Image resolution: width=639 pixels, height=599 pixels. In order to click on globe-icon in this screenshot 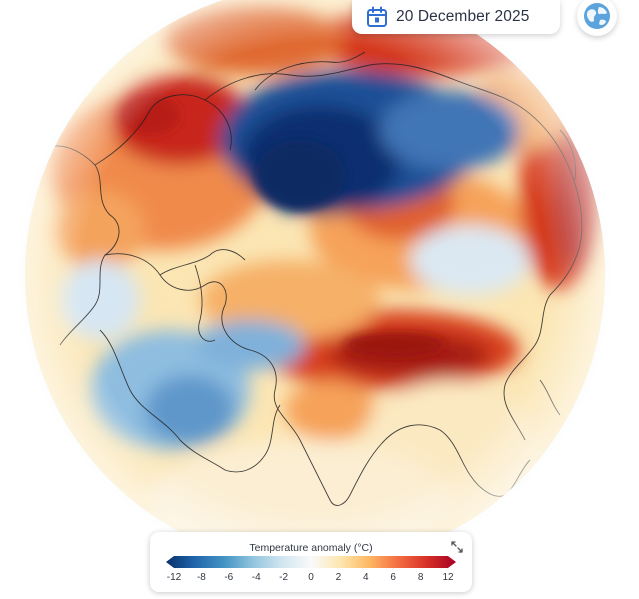, I will do `click(597, 16)`.